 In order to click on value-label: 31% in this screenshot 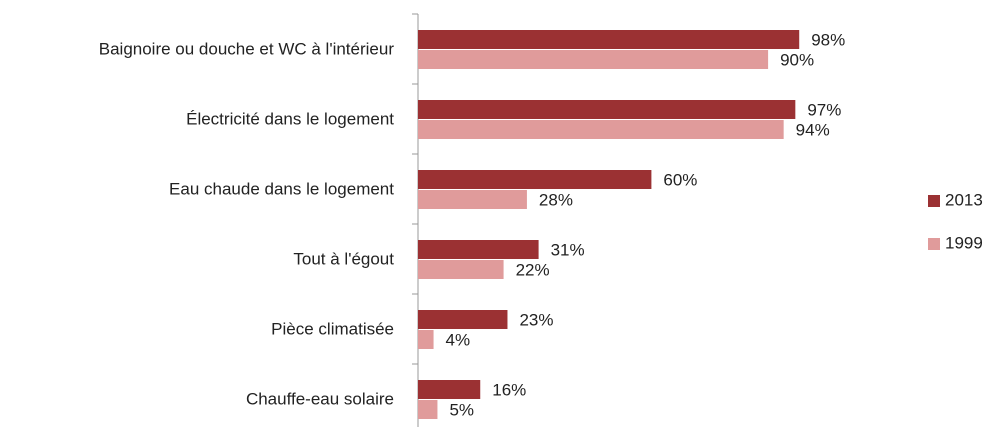, I will do `click(568, 249)`.